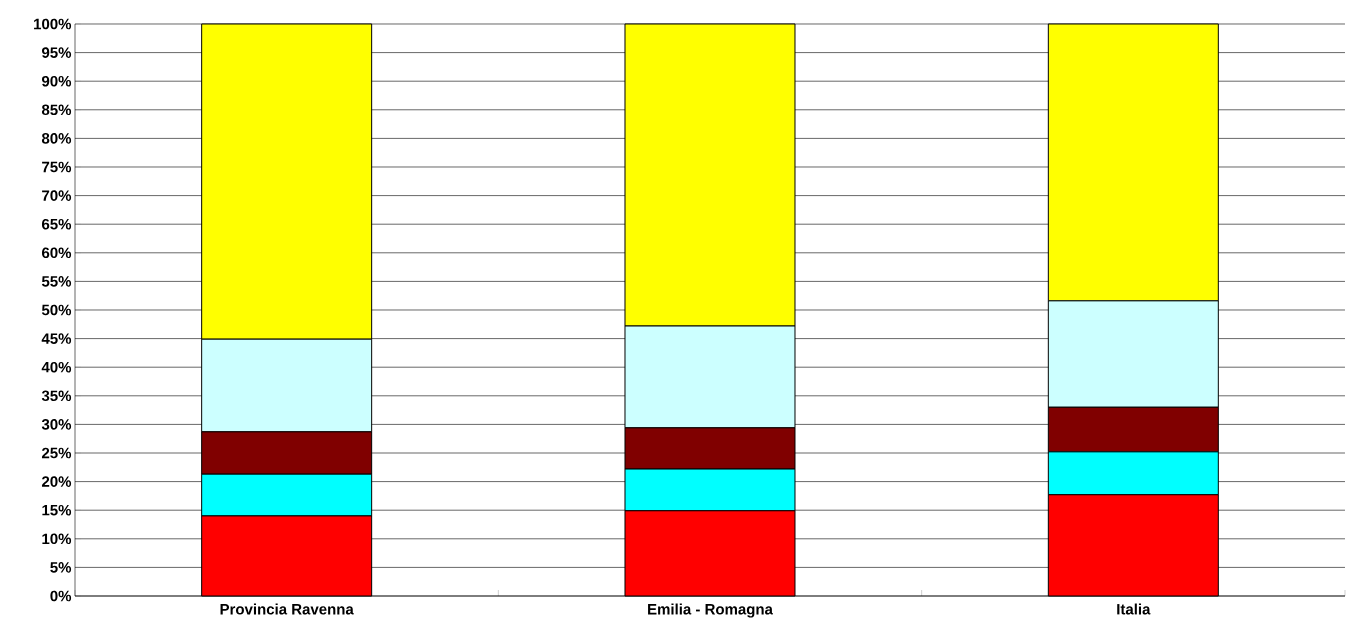 The image size is (1348, 635). What do you see at coordinates (56, 310) in the screenshot?
I see `y-tick-label: 50%` at bounding box center [56, 310].